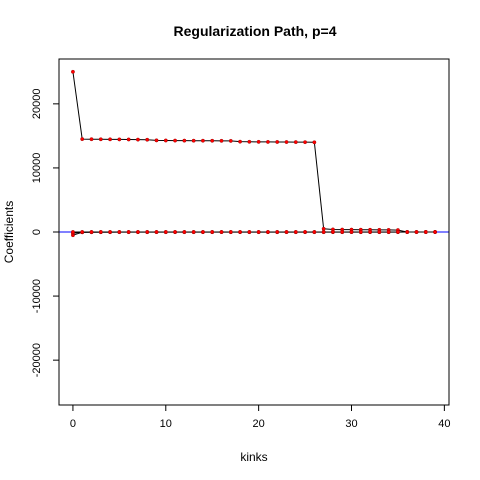 The image size is (480, 480). I want to click on y-tick-label: -20000, so click(37, 360).